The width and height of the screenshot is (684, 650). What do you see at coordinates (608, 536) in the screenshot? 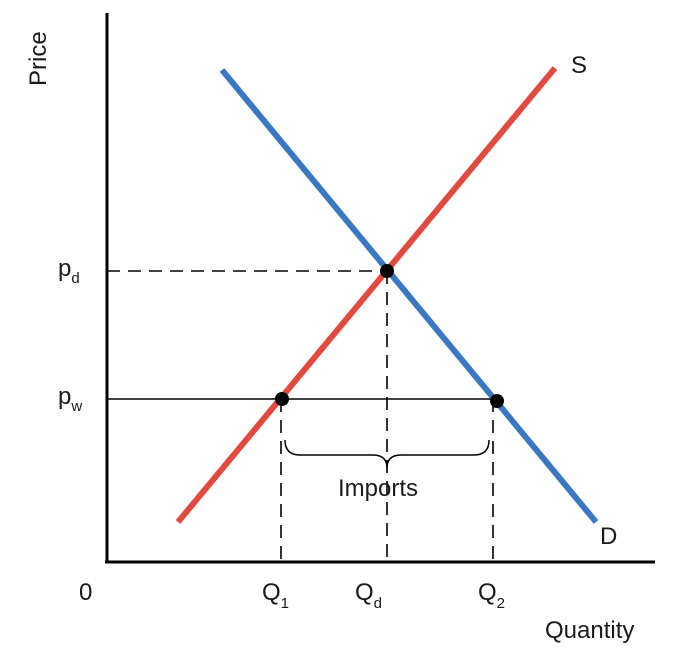
I see `demand-label: D` at bounding box center [608, 536].